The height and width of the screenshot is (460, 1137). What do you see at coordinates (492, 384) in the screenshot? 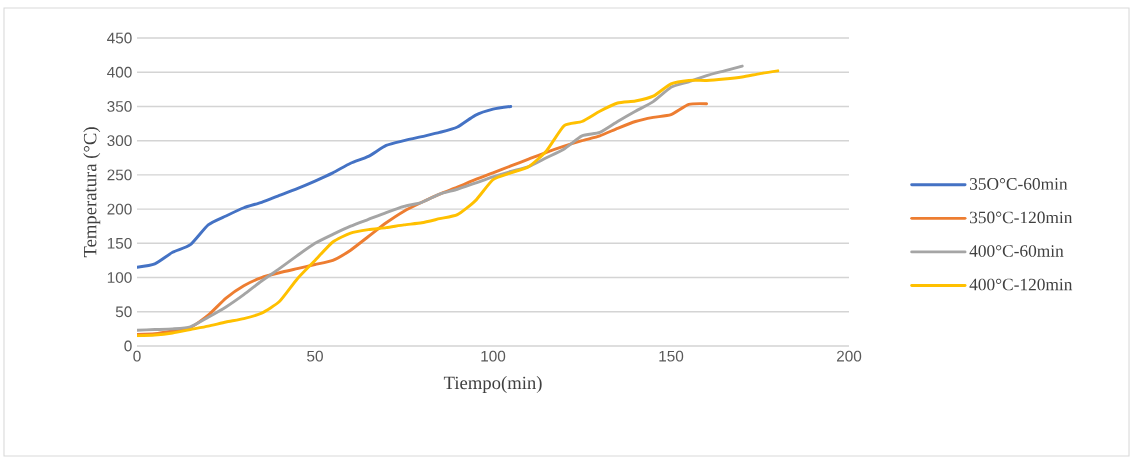
I see `x-axis-title: Tiempo(min)` at bounding box center [492, 384].